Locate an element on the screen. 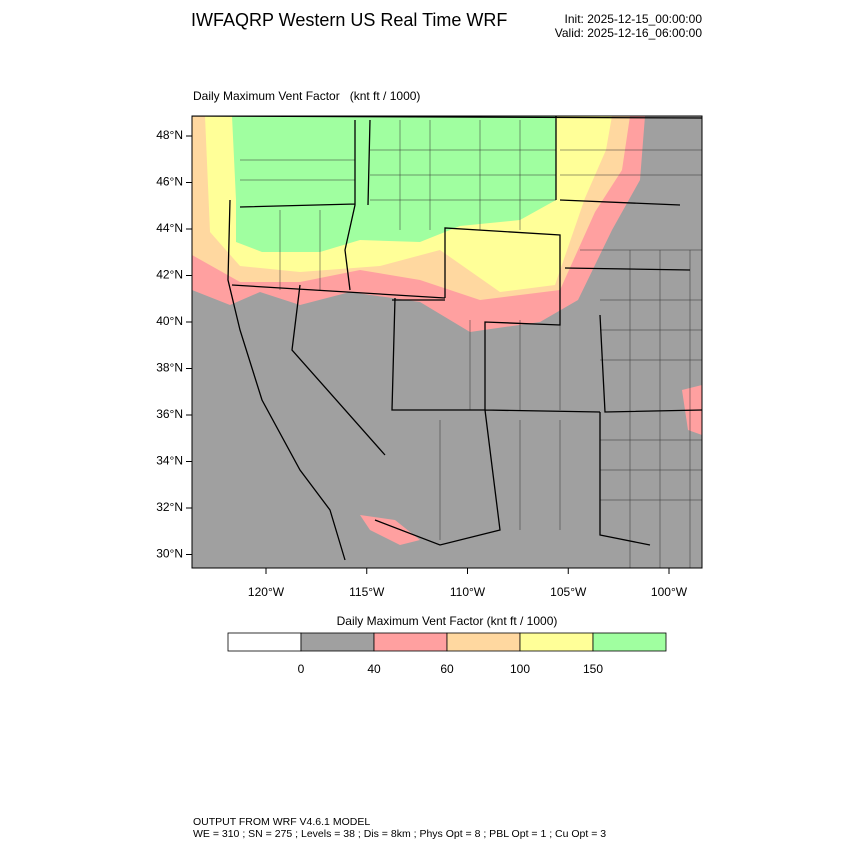  lat-labels: 48°N 46°N 44°N 42°N 40°N 38°N 36°N 34°N 32°N 30°N is located at coordinates (174, 344).